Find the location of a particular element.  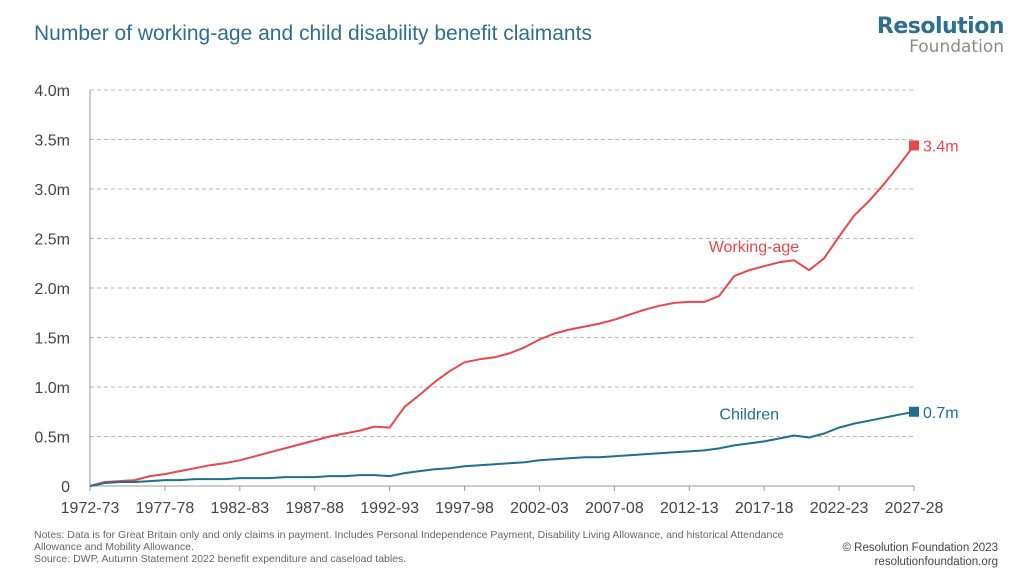

resolution-foundation-logo: Resolution Foundation is located at coordinates (940, 35).